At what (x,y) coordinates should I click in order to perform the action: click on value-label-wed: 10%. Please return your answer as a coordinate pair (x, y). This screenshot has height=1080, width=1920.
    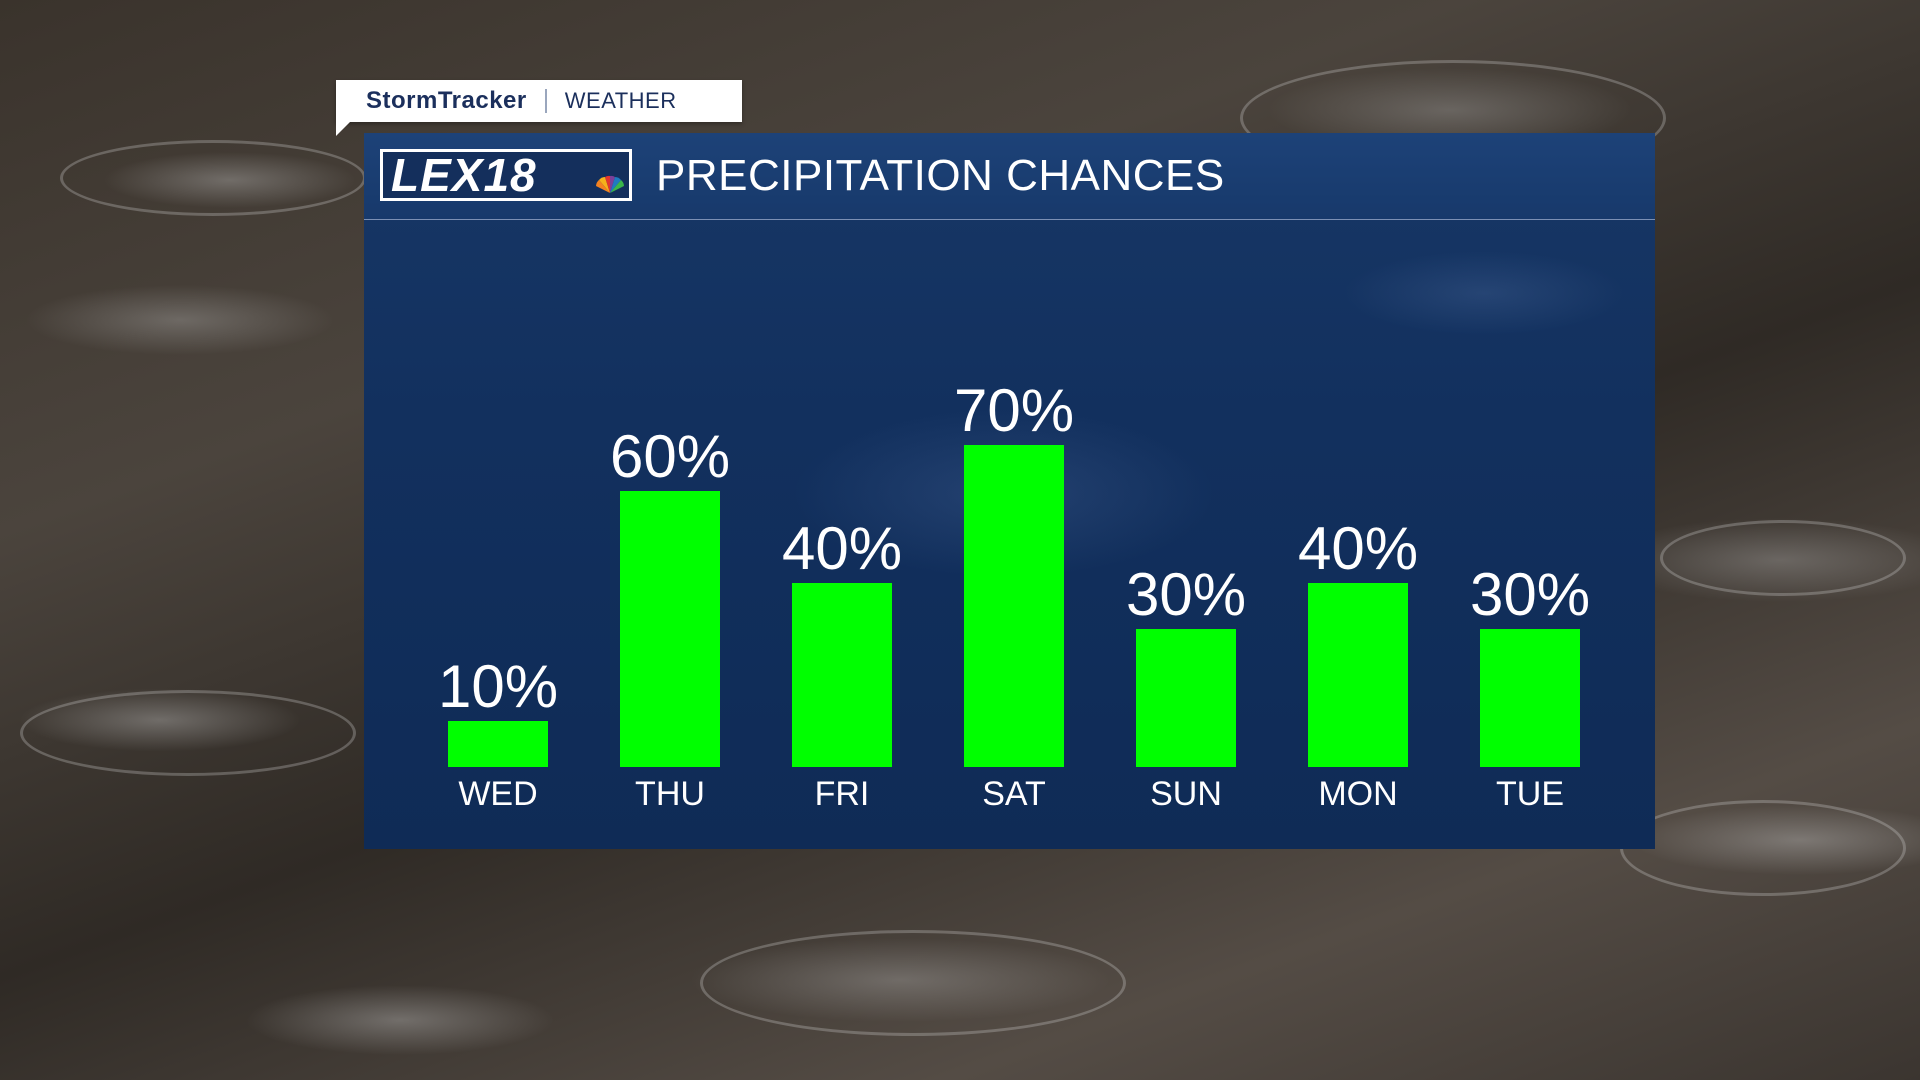
    Looking at the image, I should click on (498, 686).